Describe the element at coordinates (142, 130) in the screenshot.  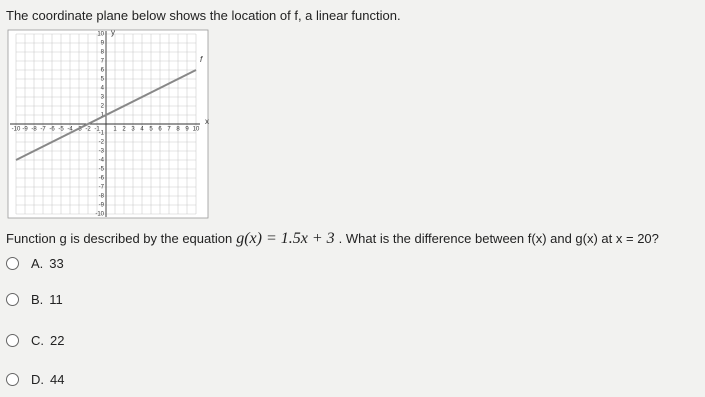
I see `x-tick-label: 4` at that location.